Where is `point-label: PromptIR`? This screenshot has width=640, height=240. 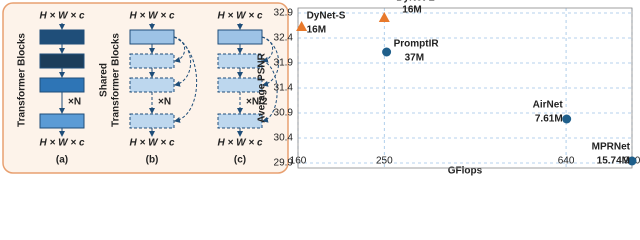 point-label: PromptIR is located at coordinates (417, 44).